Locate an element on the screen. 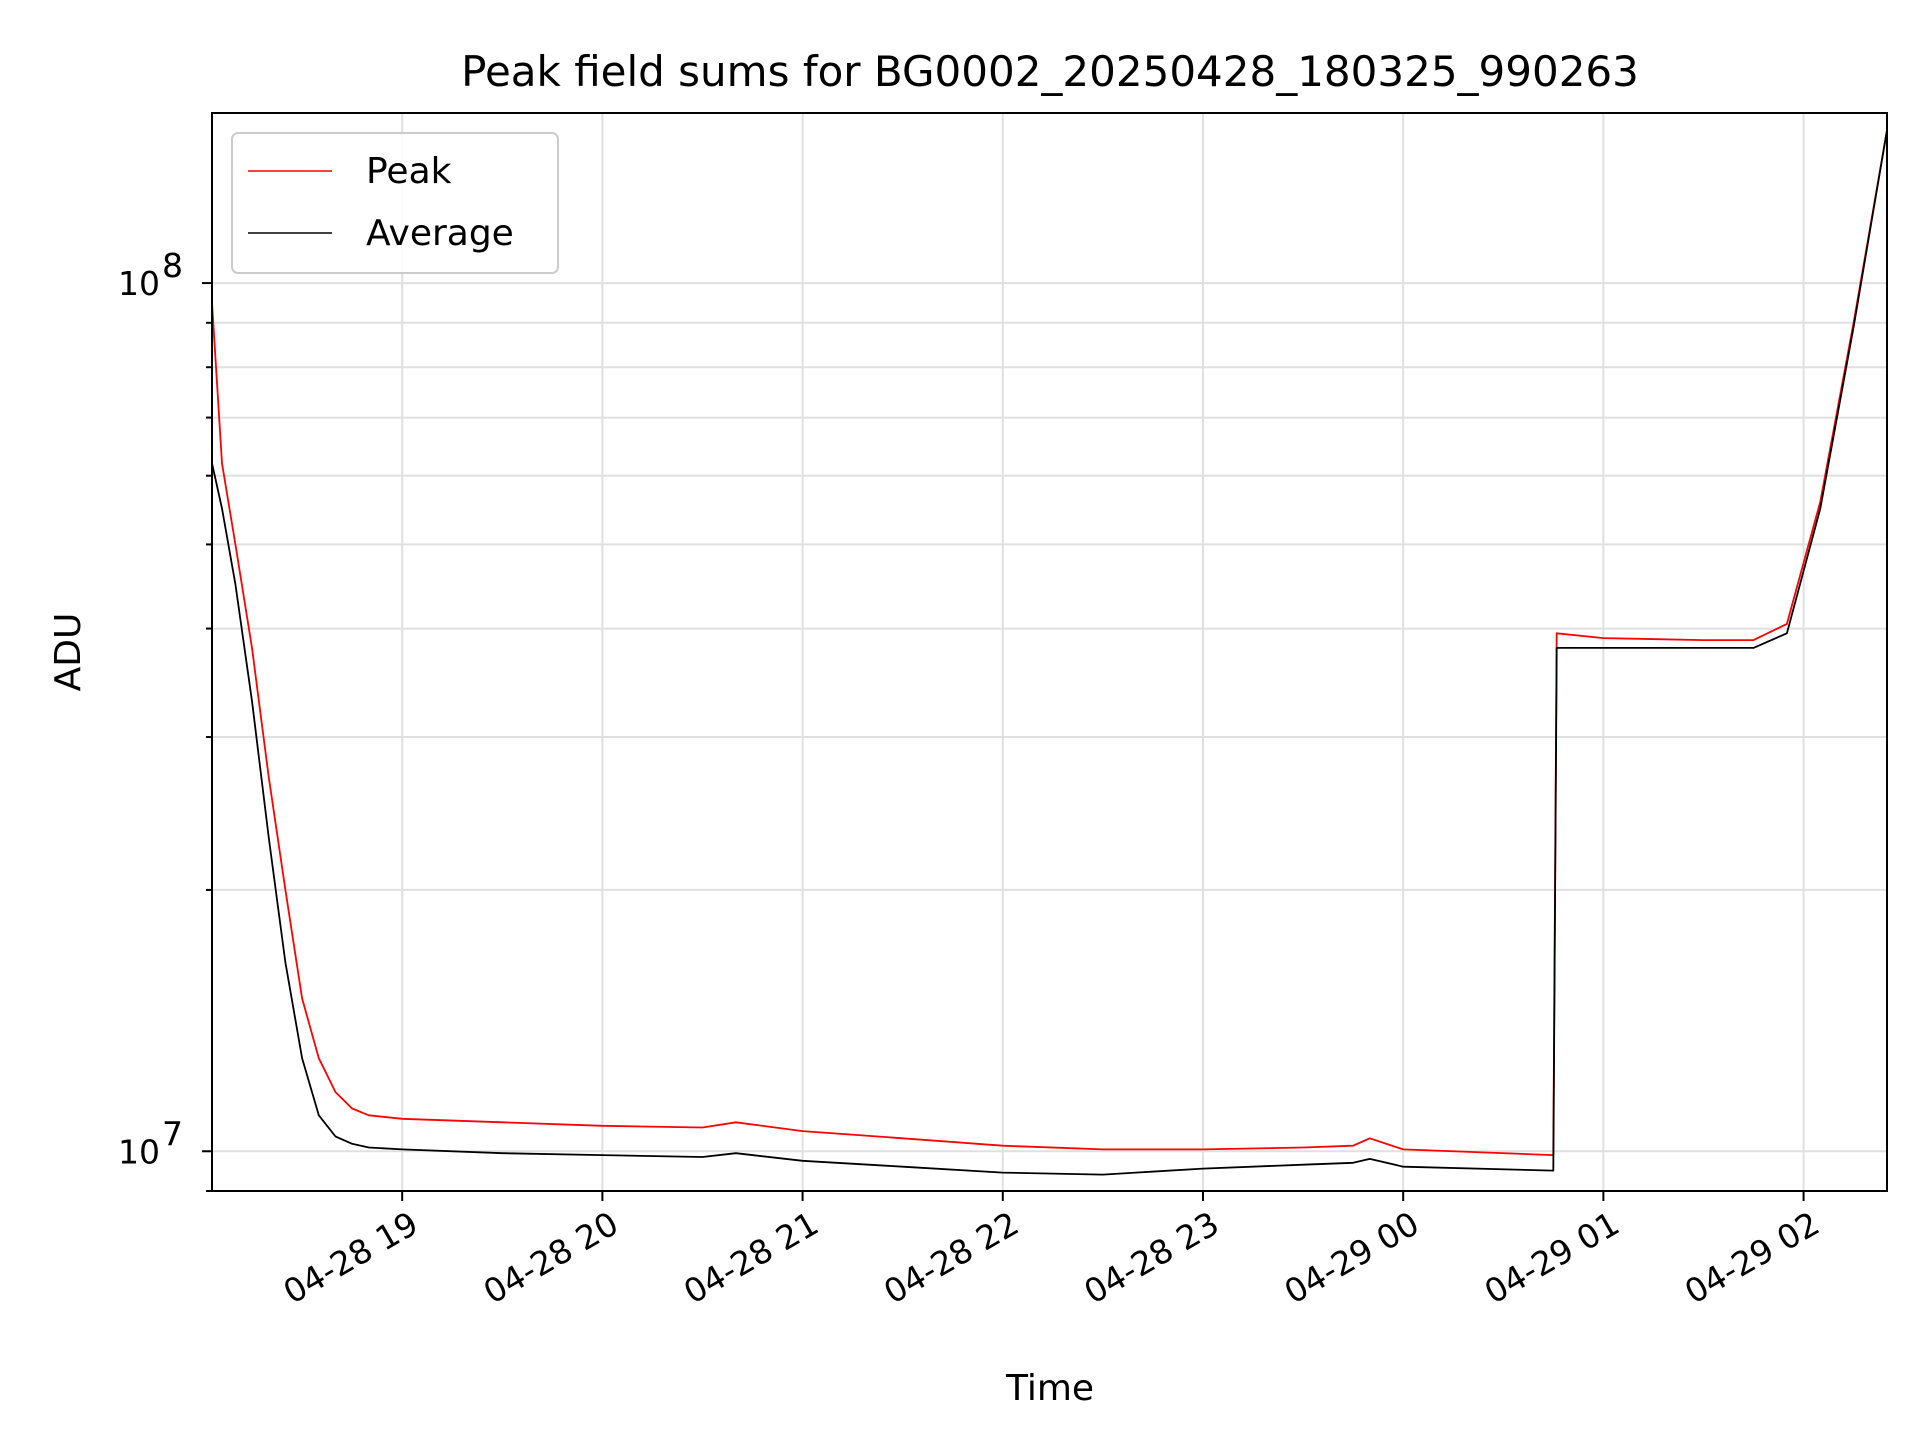 Image resolution: width=1920 pixels, height=1440 pixels. legend-label-peak: Peak is located at coordinates (409, 171).